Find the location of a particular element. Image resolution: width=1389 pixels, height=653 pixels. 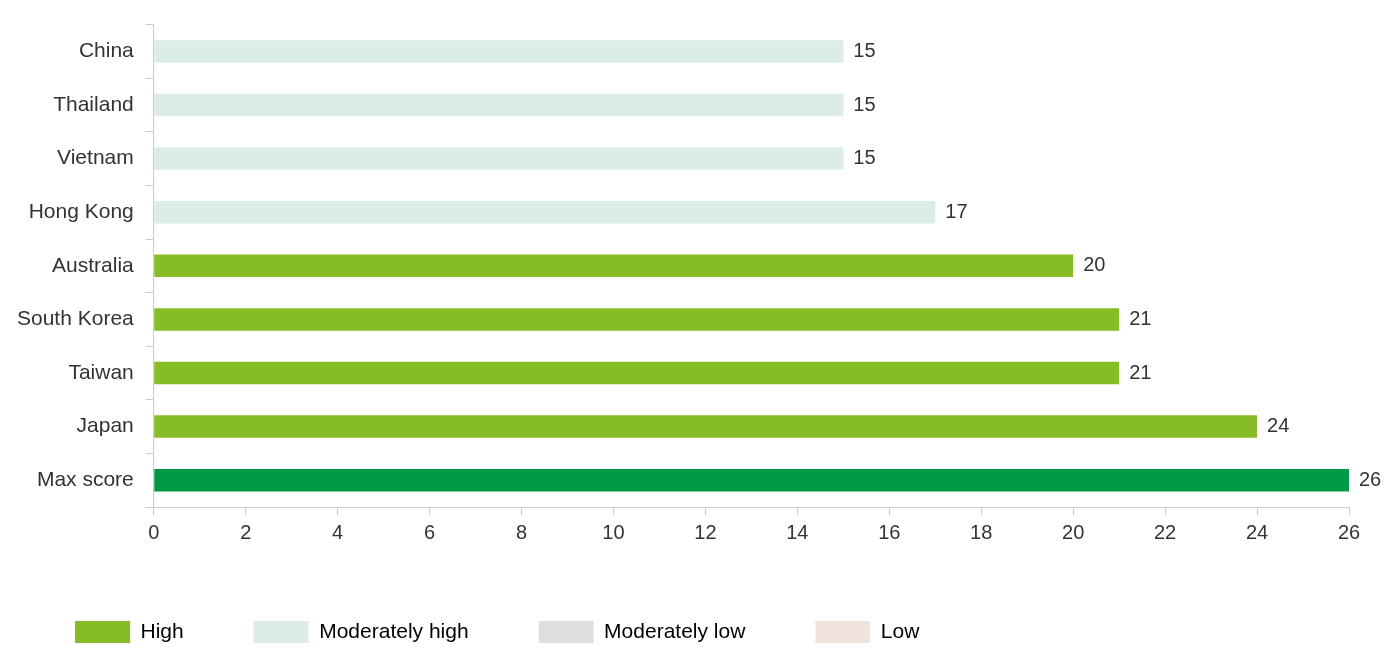

x-tick-label: 0 is located at coordinates (154, 531).